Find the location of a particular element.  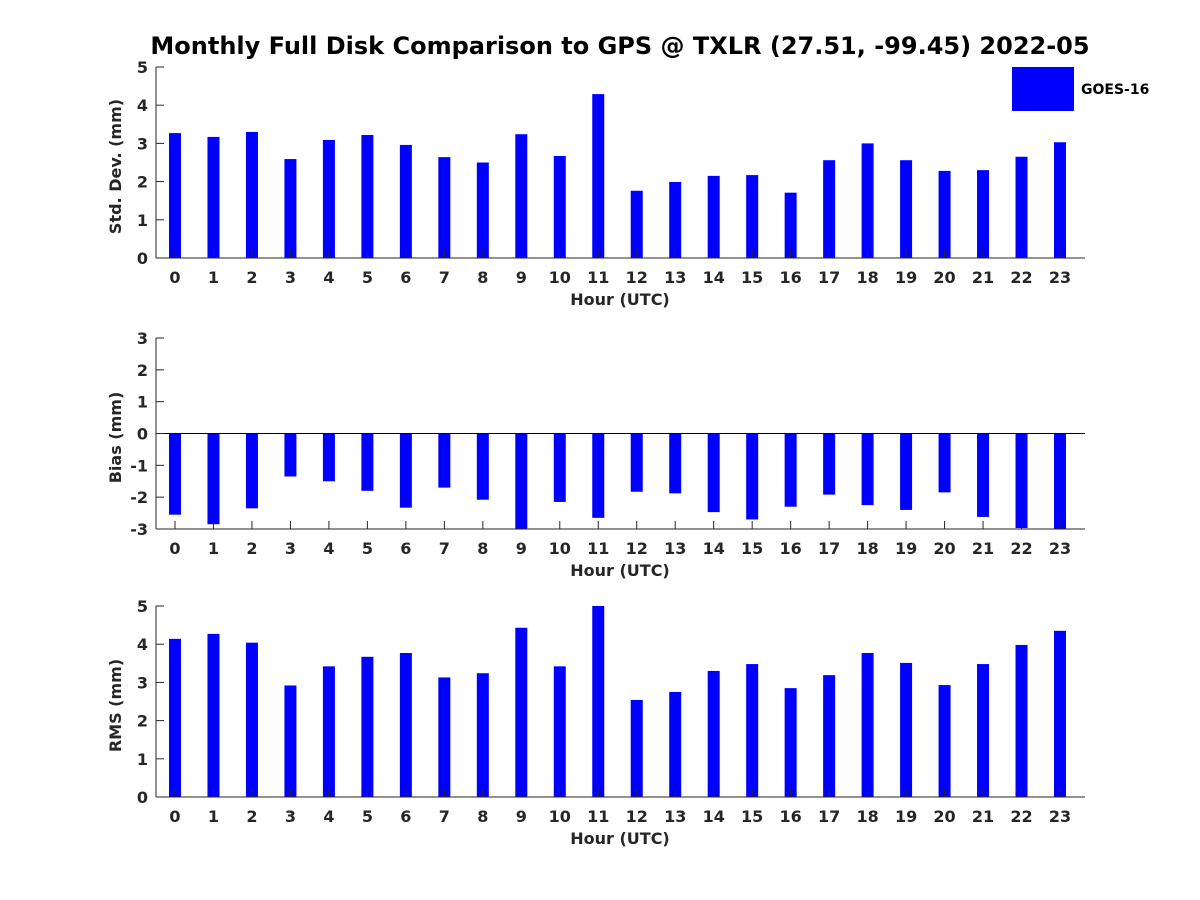

bias-xtick-label: 18 is located at coordinates (867, 548).